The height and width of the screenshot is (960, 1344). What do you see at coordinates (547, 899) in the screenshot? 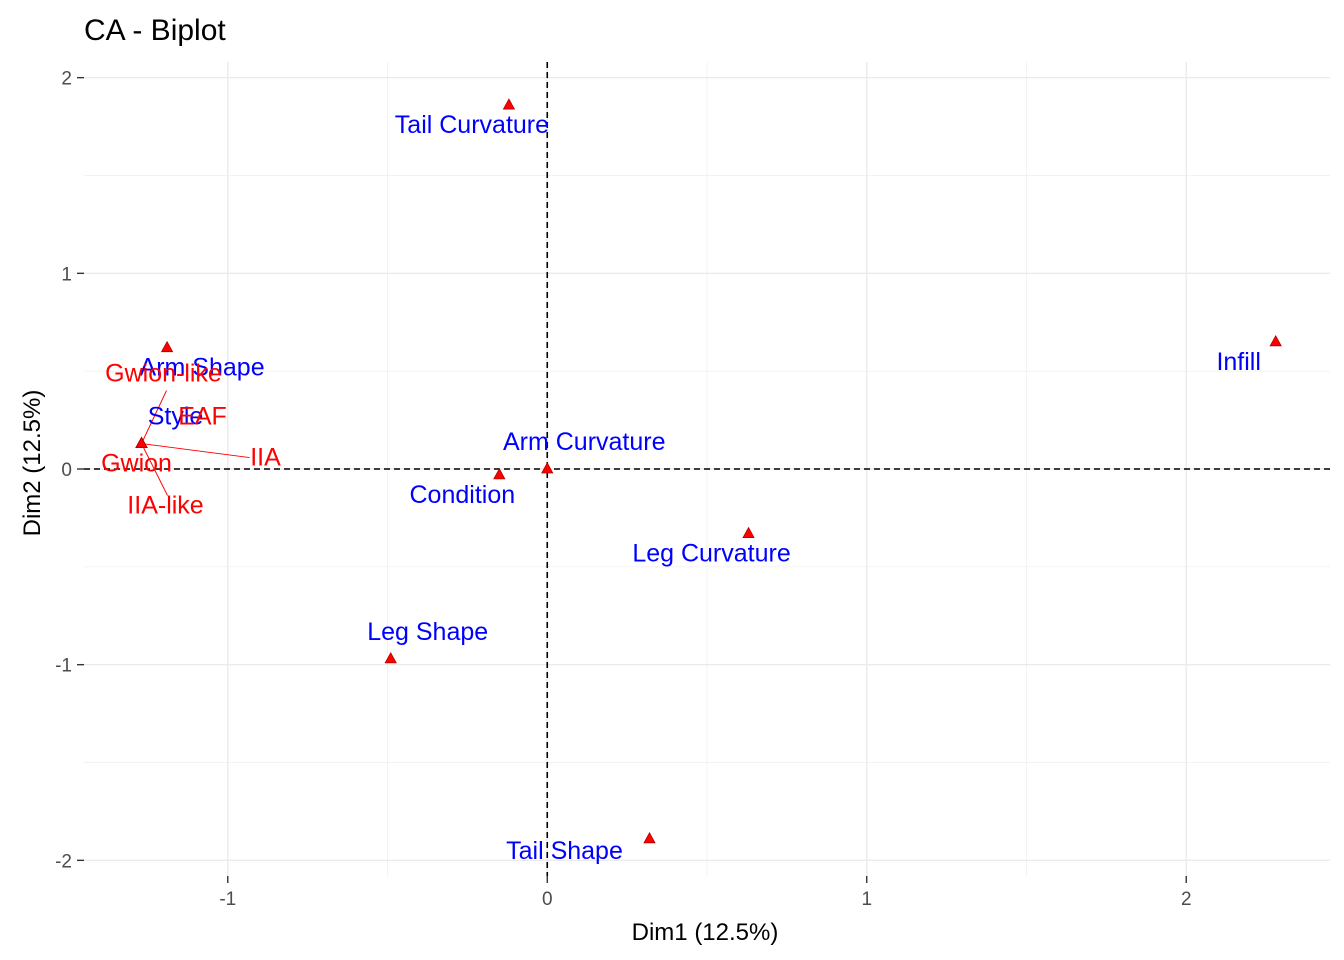
I see `x-tick-label: 0` at bounding box center [547, 899].